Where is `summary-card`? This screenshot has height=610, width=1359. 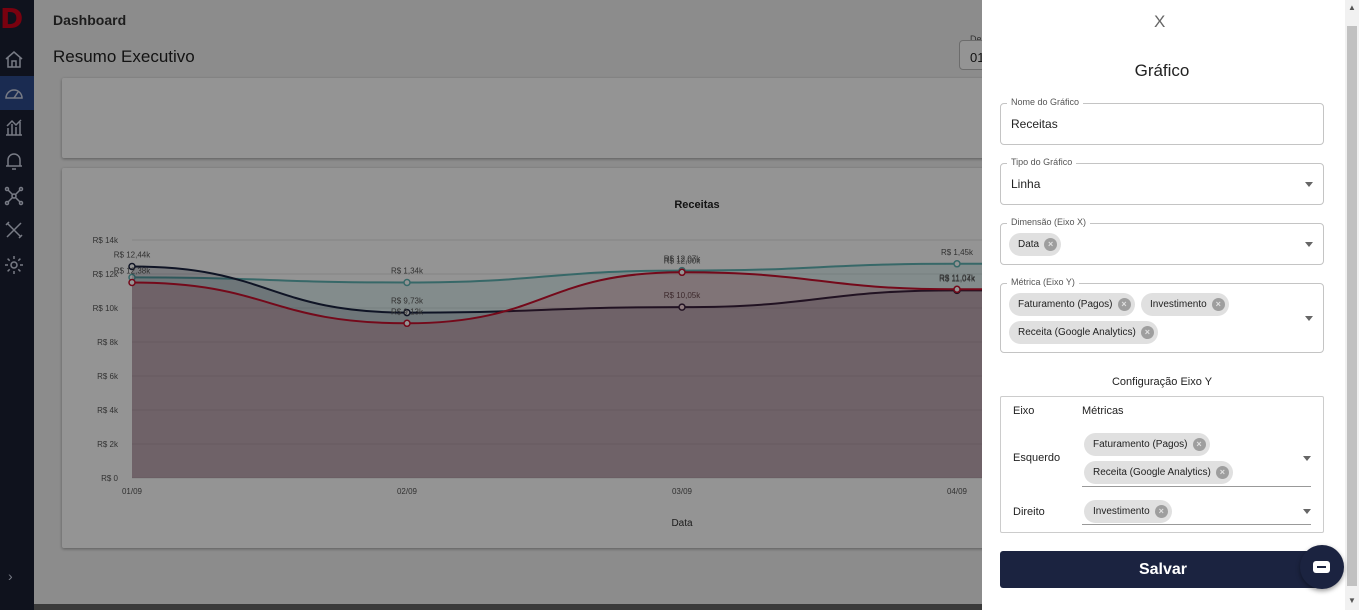 summary-card is located at coordinates (542, 118).